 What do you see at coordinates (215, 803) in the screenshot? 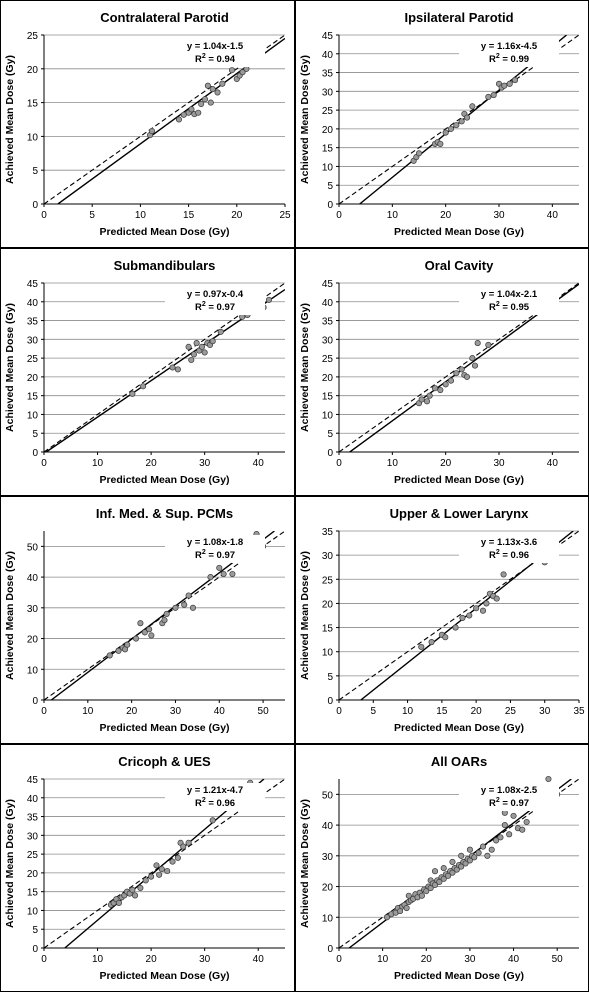
I see `r-squared: R2 = 0.96` at bounding box center [215, 803].